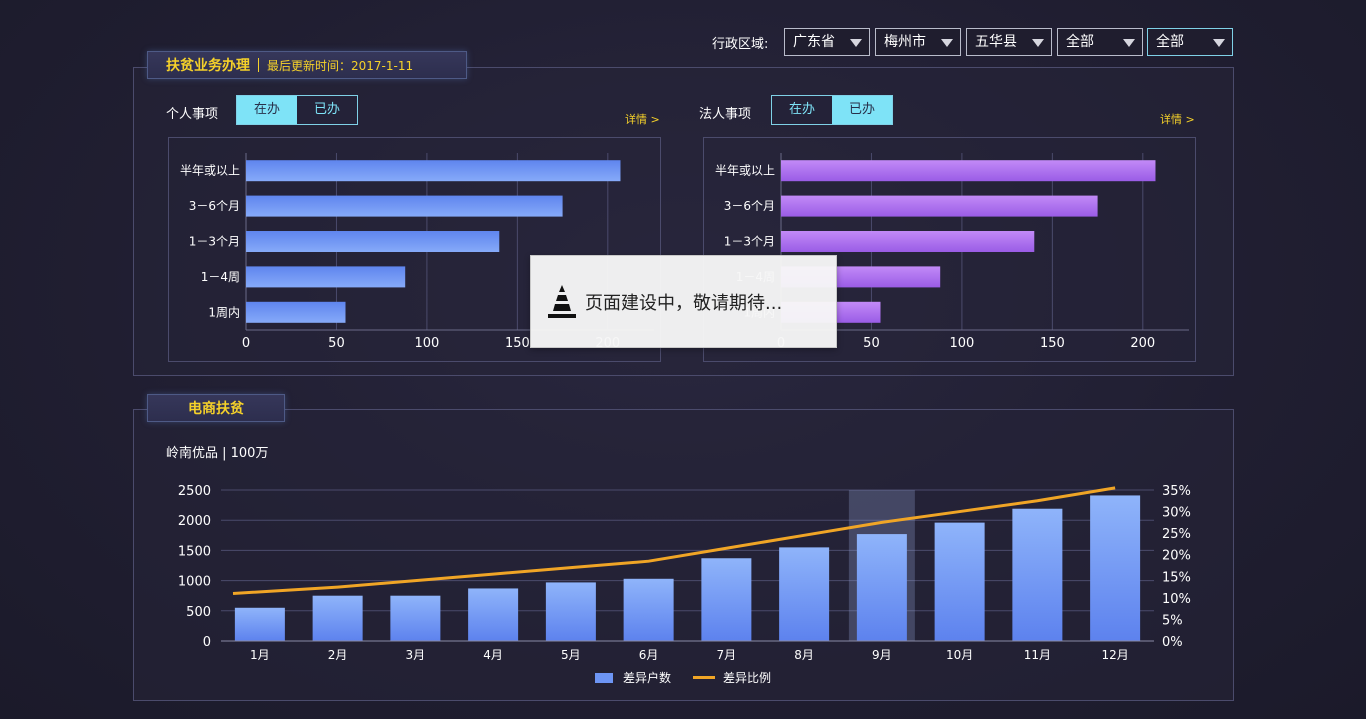 This screenshot has height=719, width=1366. I want to click on category-label: 1－4周, so click(220, 277).